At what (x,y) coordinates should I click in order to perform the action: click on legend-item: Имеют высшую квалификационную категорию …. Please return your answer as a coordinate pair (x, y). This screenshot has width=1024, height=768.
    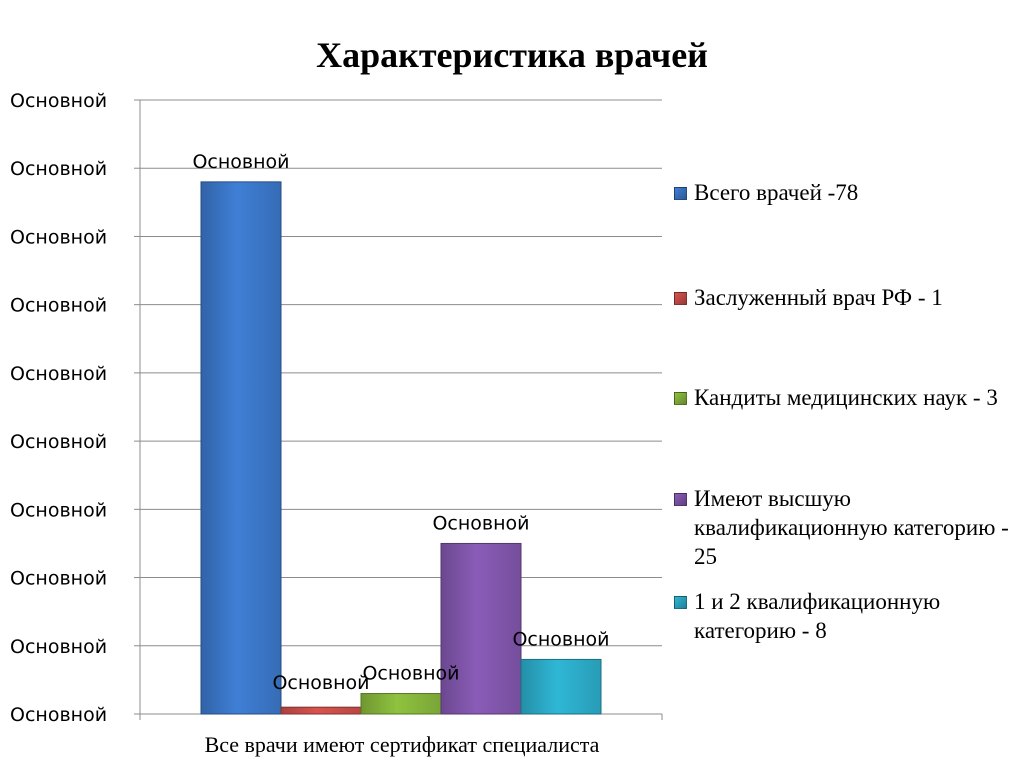
    Looking at the image, I should click on (846, 527).